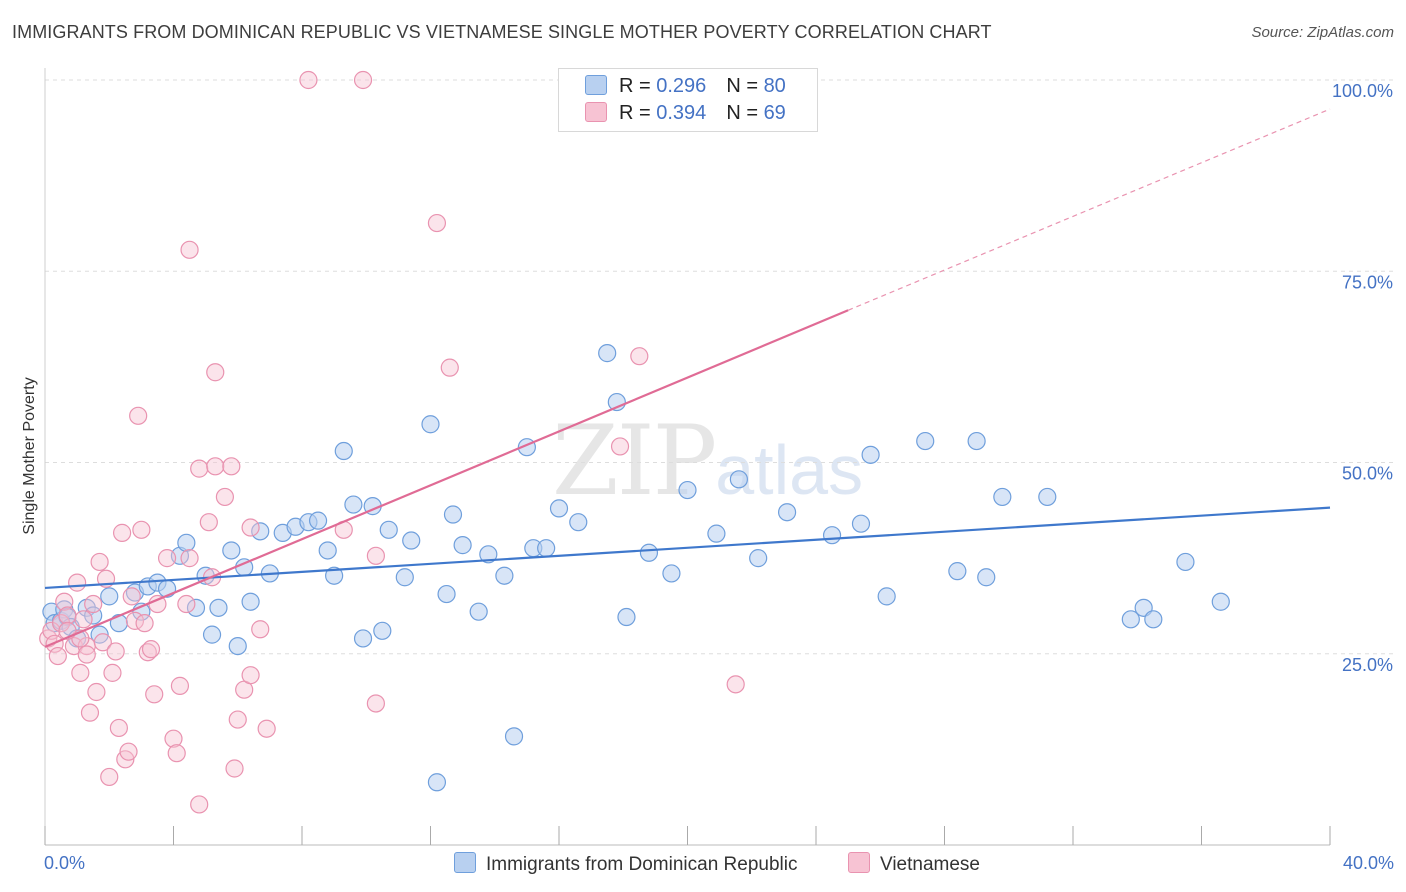 This screenshot has width=1406, height=892. What do you see at coordinates (688, 100) in the screenshot?
I see `correlation-legend: R = 0.296 N = 80 R = 0.394 N = 69` at bounding box center [688, 100].